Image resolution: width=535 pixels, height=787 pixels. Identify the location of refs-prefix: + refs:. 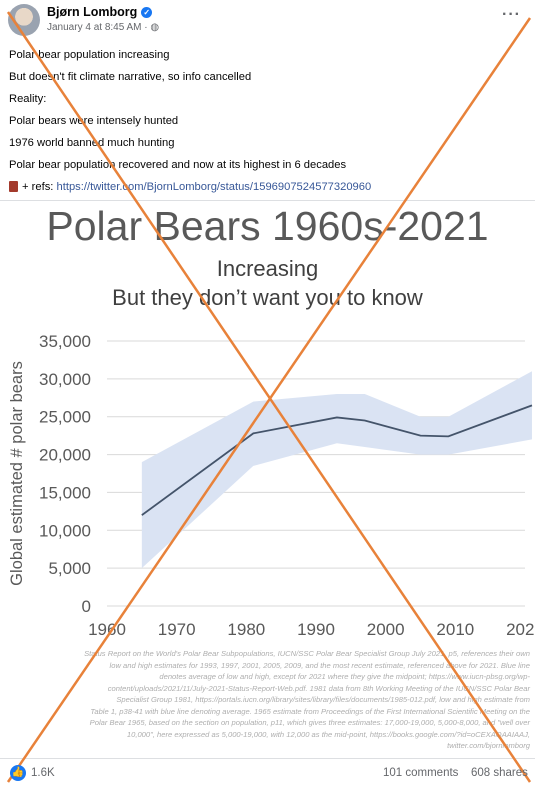
(38, 187).